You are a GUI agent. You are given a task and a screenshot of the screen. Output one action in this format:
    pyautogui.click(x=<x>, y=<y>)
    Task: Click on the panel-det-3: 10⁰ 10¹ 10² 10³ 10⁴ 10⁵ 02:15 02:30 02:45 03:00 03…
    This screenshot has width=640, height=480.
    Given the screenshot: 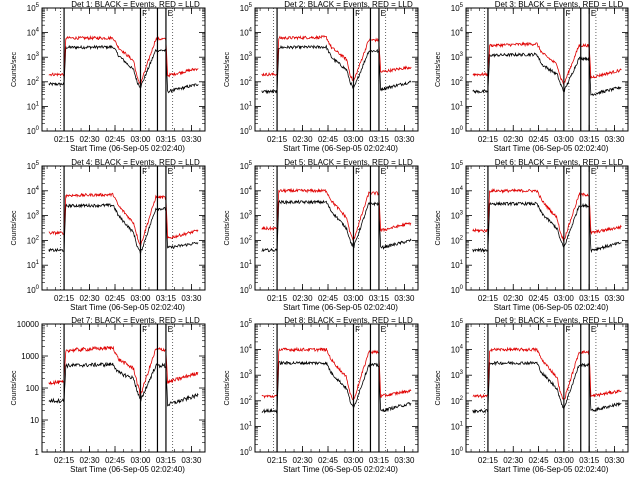 What is the action you would take?
    pyautogui.click(x=532, y=76)
    